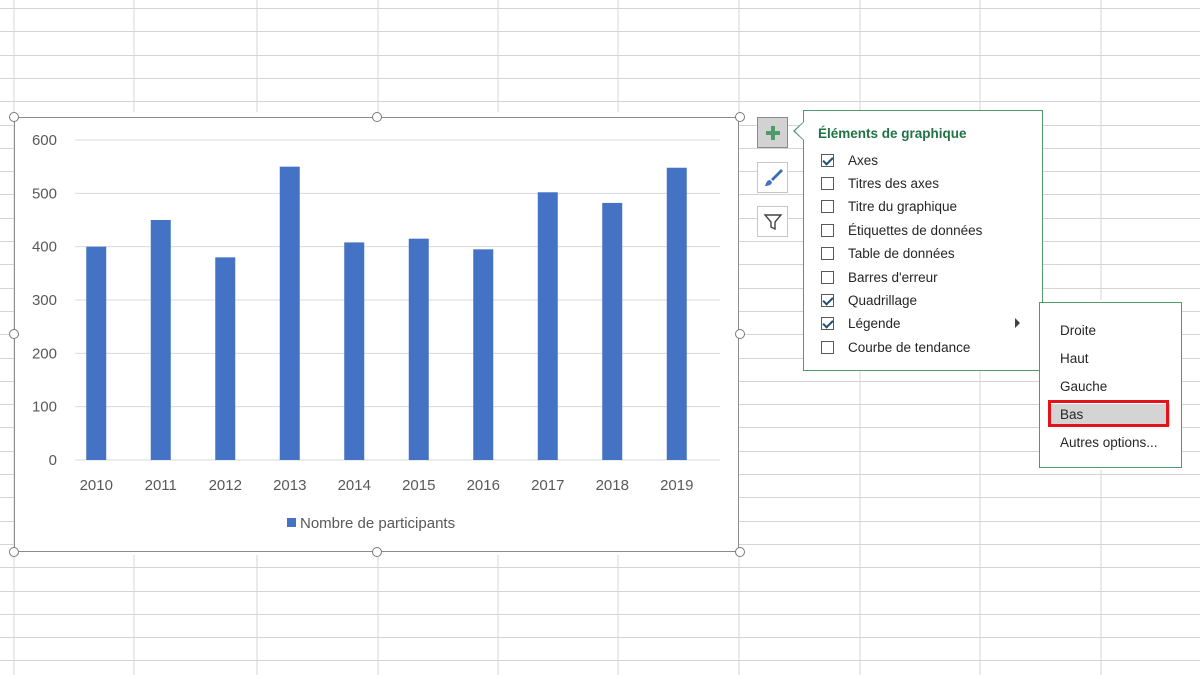 Image resolution: width=1200 pixels, height=675 pixels. Describe the element at coordinates (96, 485) in the screenshot. I see `x-tick-label: 2010` at that location.